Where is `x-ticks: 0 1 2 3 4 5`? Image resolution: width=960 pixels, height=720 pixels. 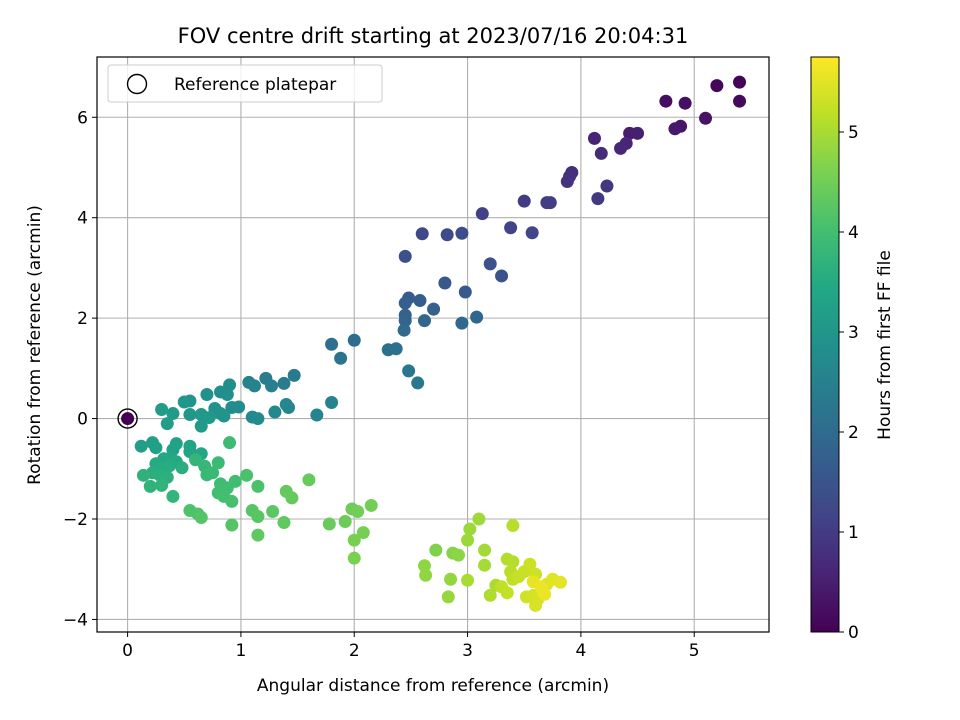 x-ticks: 0 1 2 3 4 5 is located at coordinates (411, 646).